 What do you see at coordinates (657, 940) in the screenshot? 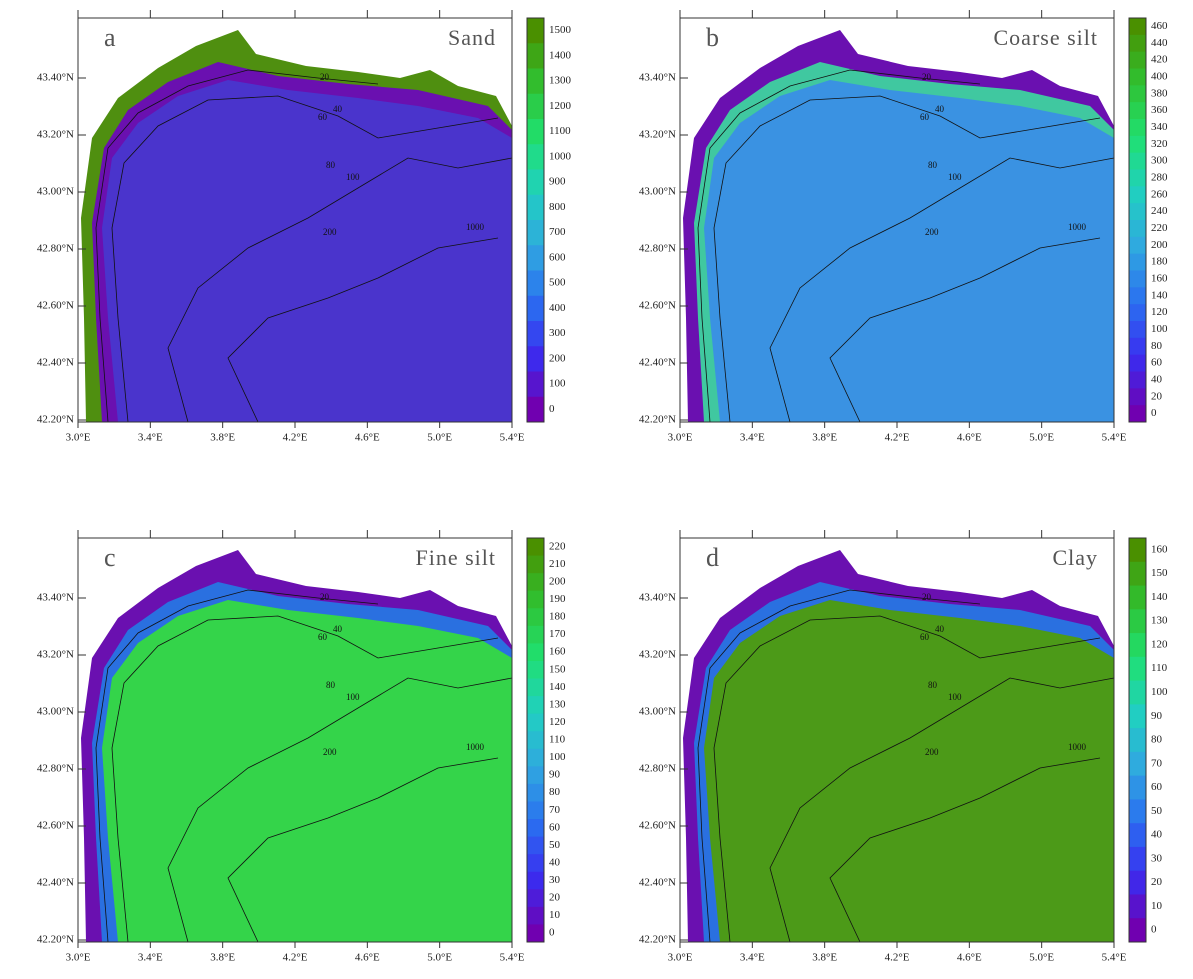
I see `lat-tick-label: 42.20°N` at bounding box center [657, 940].